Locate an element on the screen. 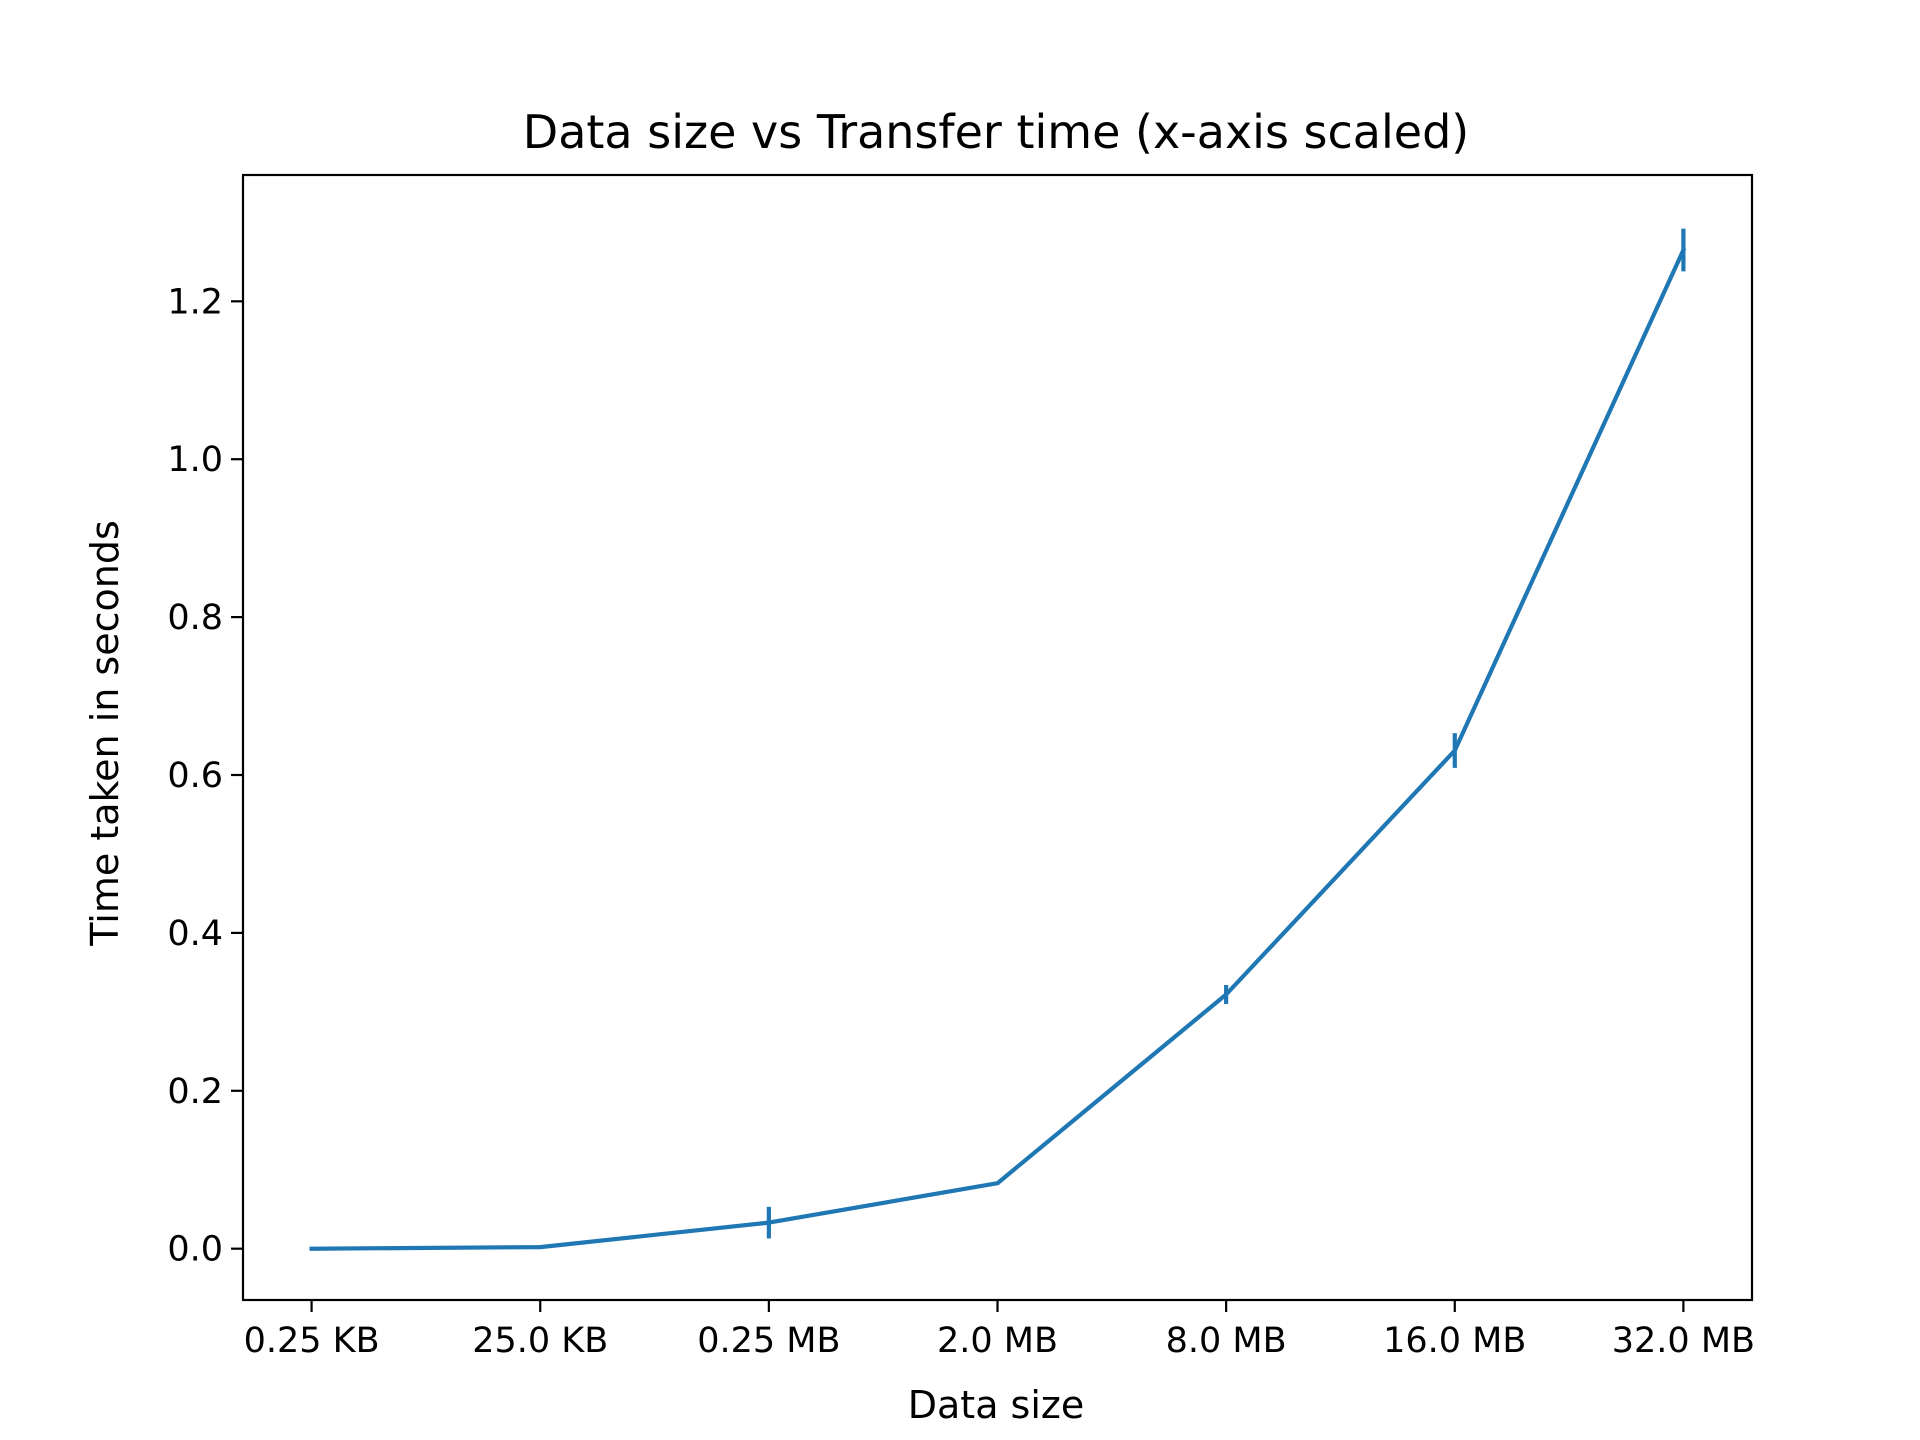 Image resolution: width=1920 pixels, height=1440 pixels. x-axis-title: Data size is located at coordinates (996, 1405).